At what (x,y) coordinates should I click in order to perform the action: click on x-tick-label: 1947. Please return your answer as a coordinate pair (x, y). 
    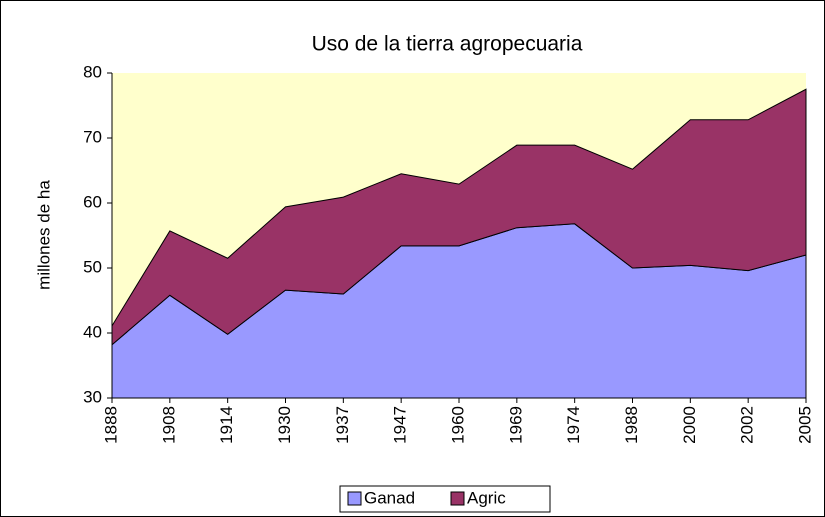
    Looking at the image, I should click on (400, 425).